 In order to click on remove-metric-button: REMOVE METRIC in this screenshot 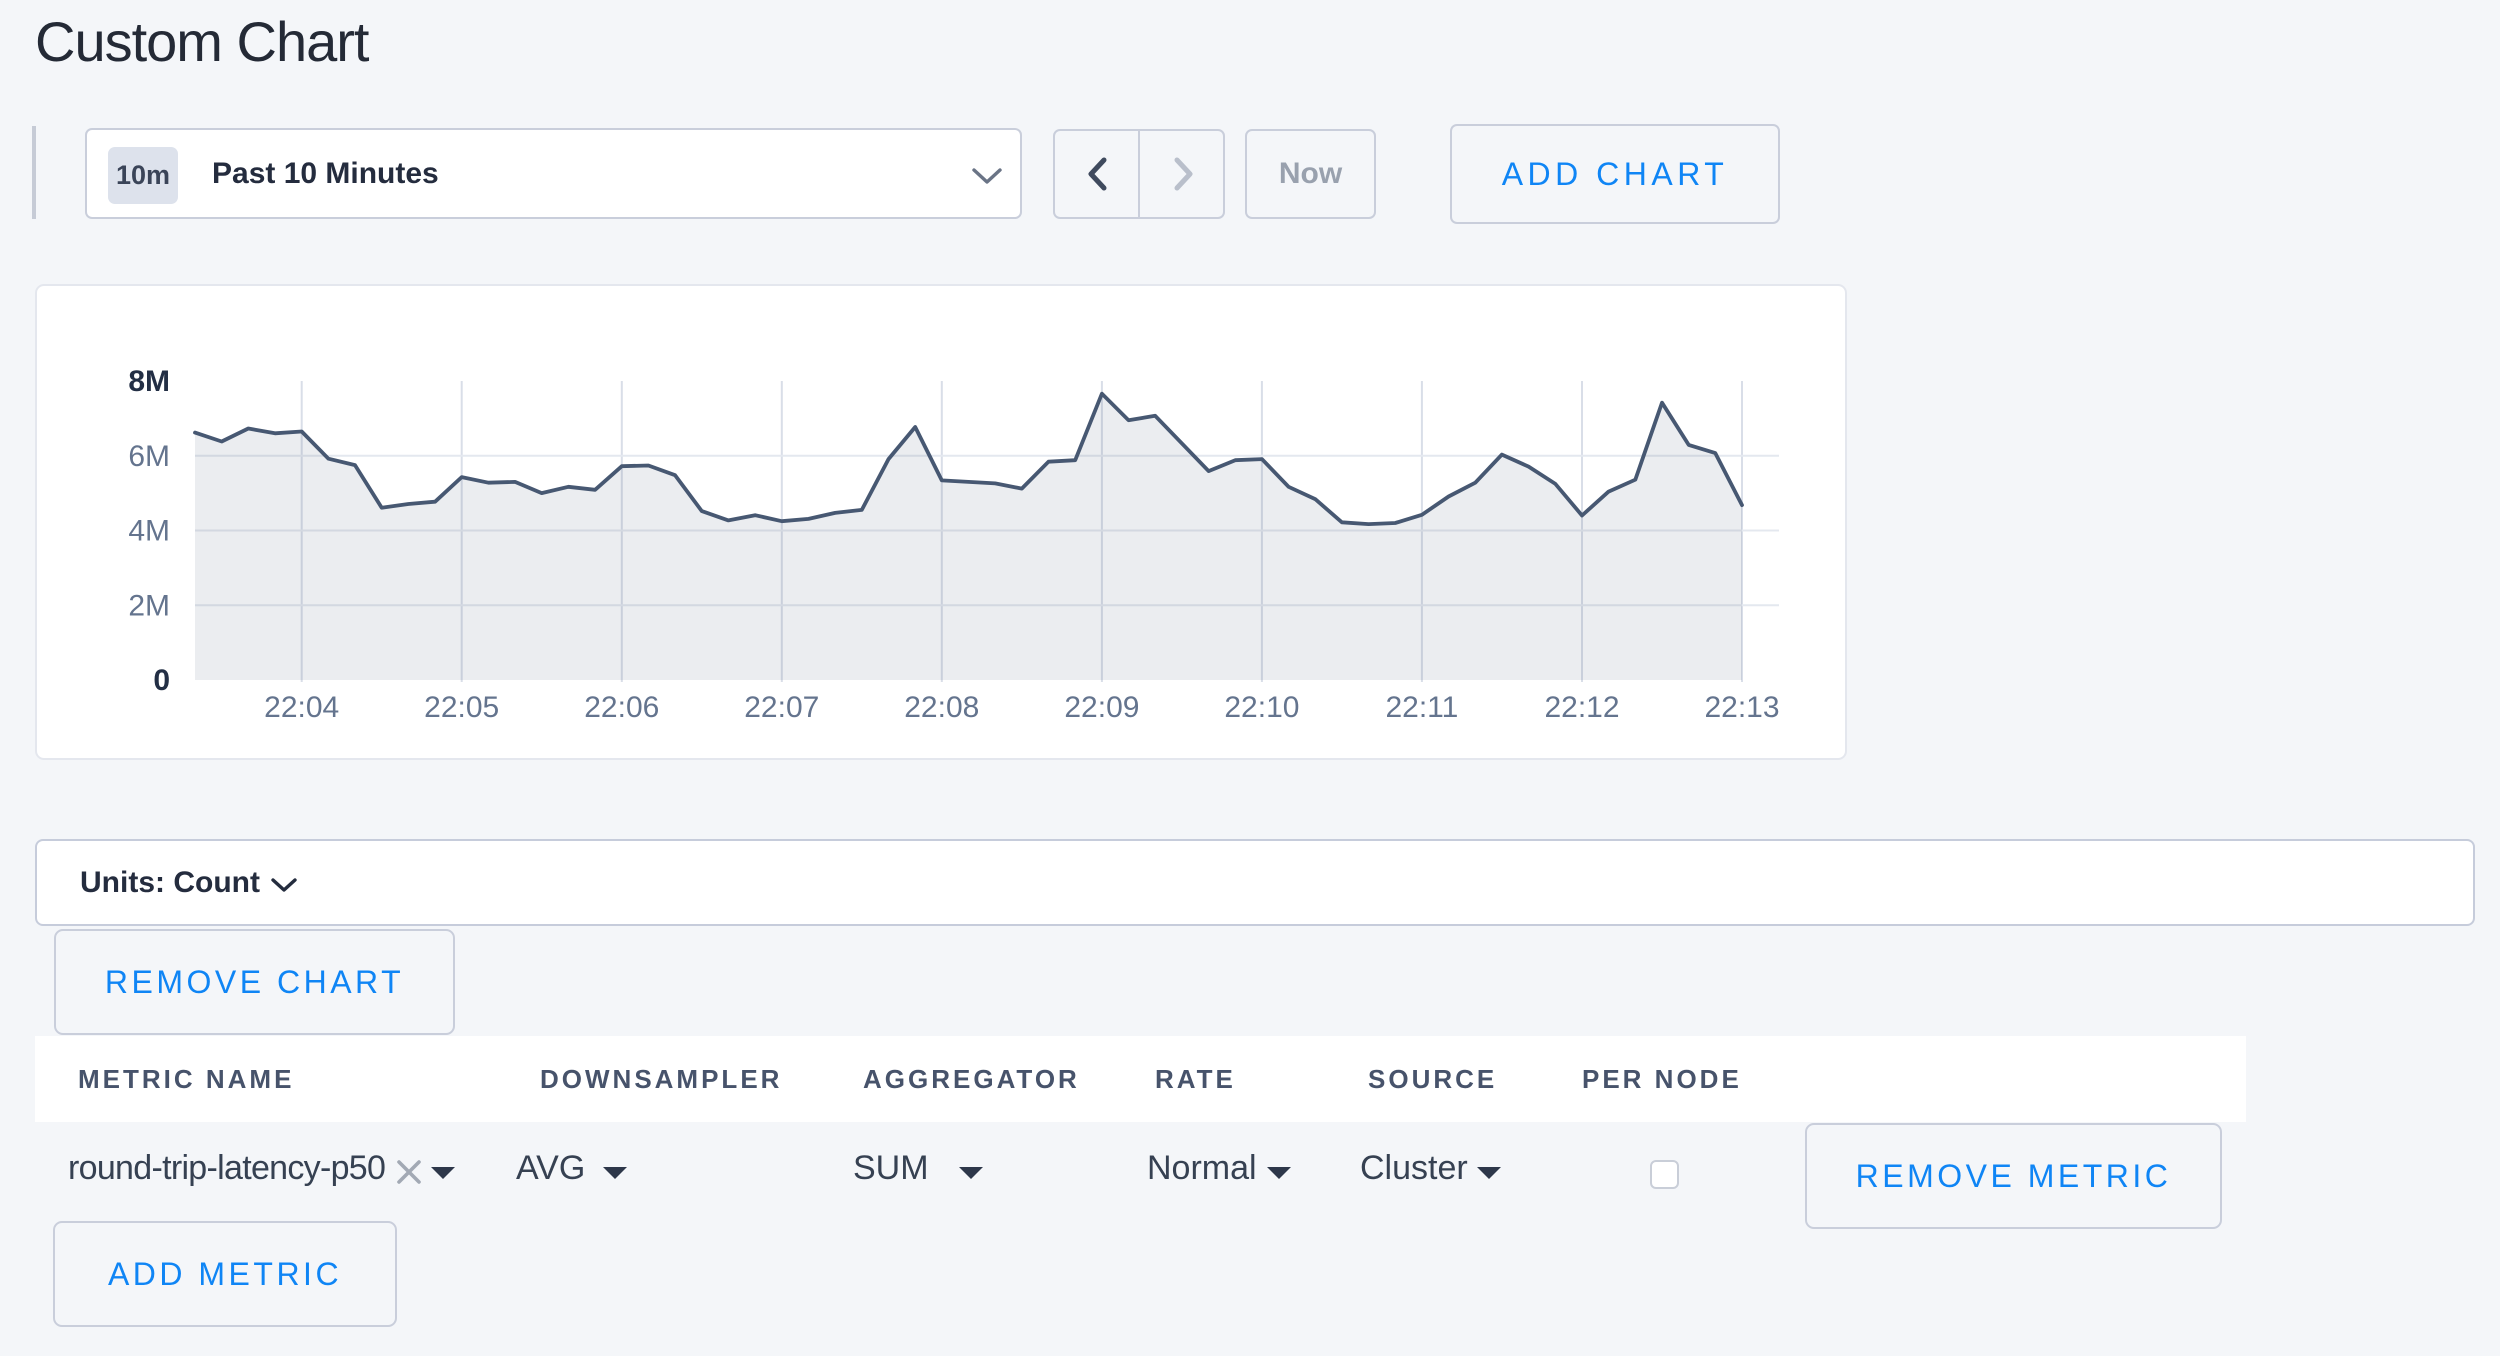, I will do `click(2013, 1176)`.